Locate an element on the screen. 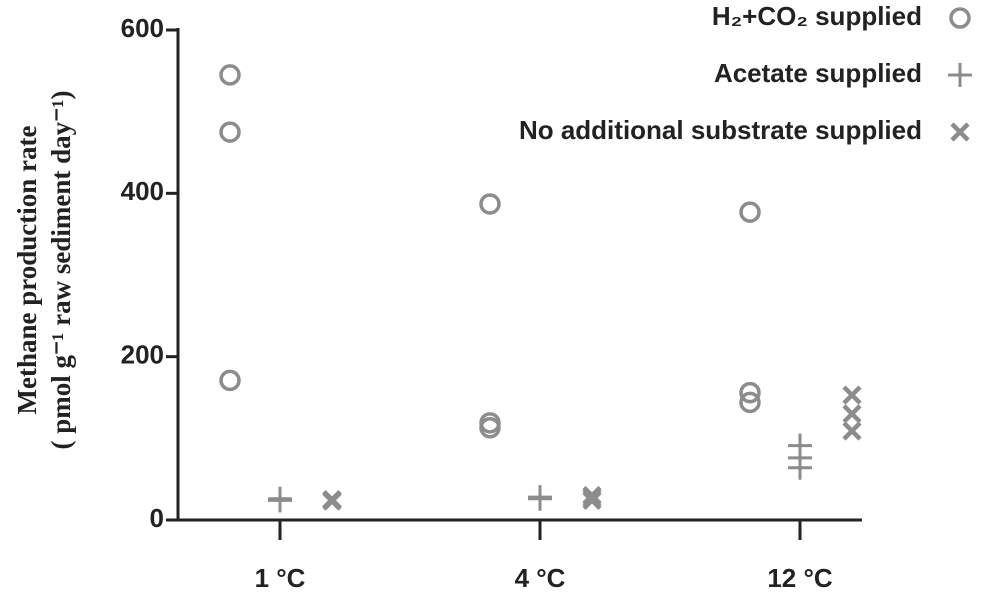  y-axis-title: Methane production rate is located at coordinates (27, 270).